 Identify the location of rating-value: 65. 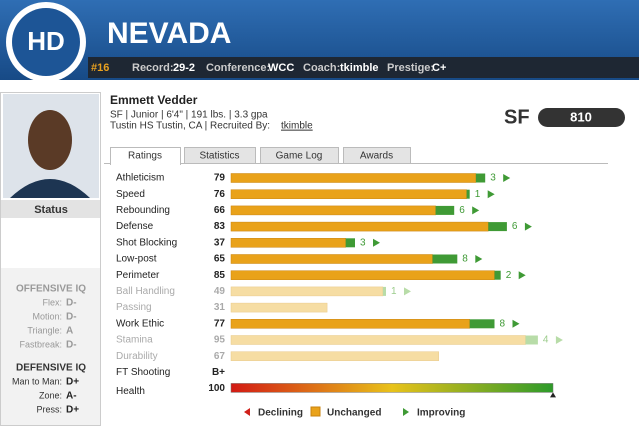
(220, 259).